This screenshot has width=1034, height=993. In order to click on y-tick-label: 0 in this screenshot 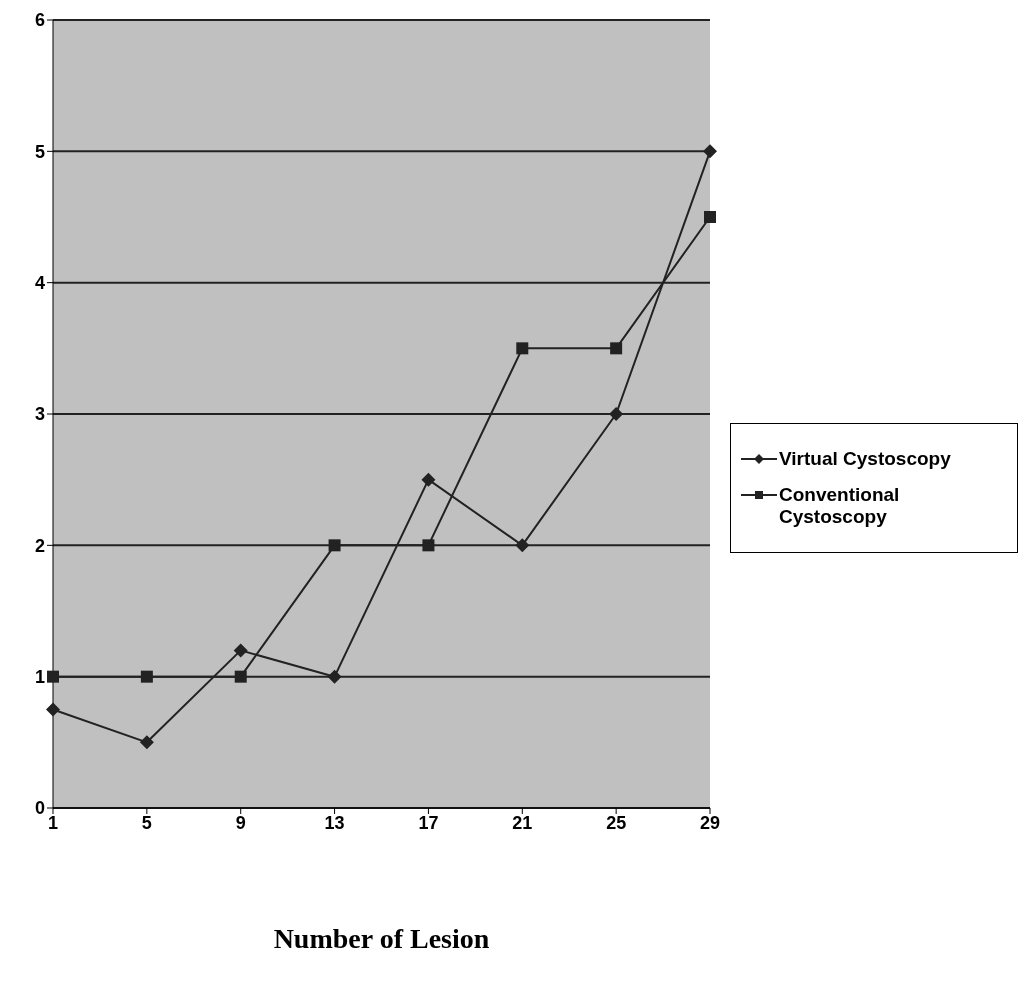, I will do `click(39, 808)`.